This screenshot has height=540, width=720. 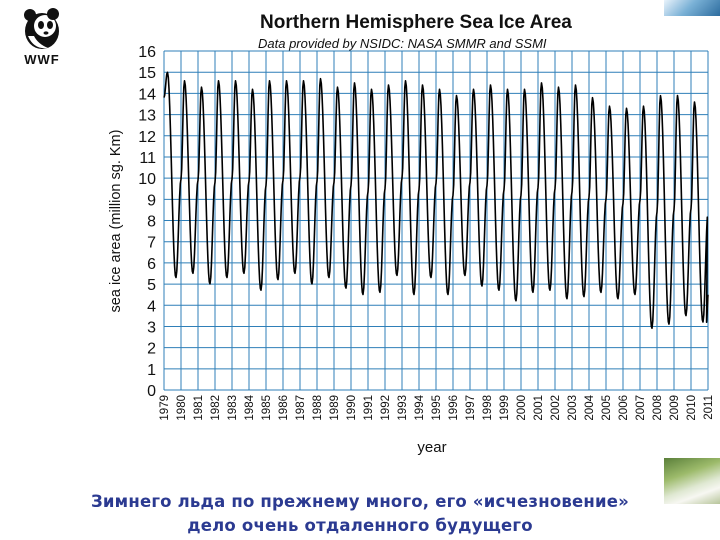 I want to click on x-tick-label: 1989, so click(x=335, y=408).